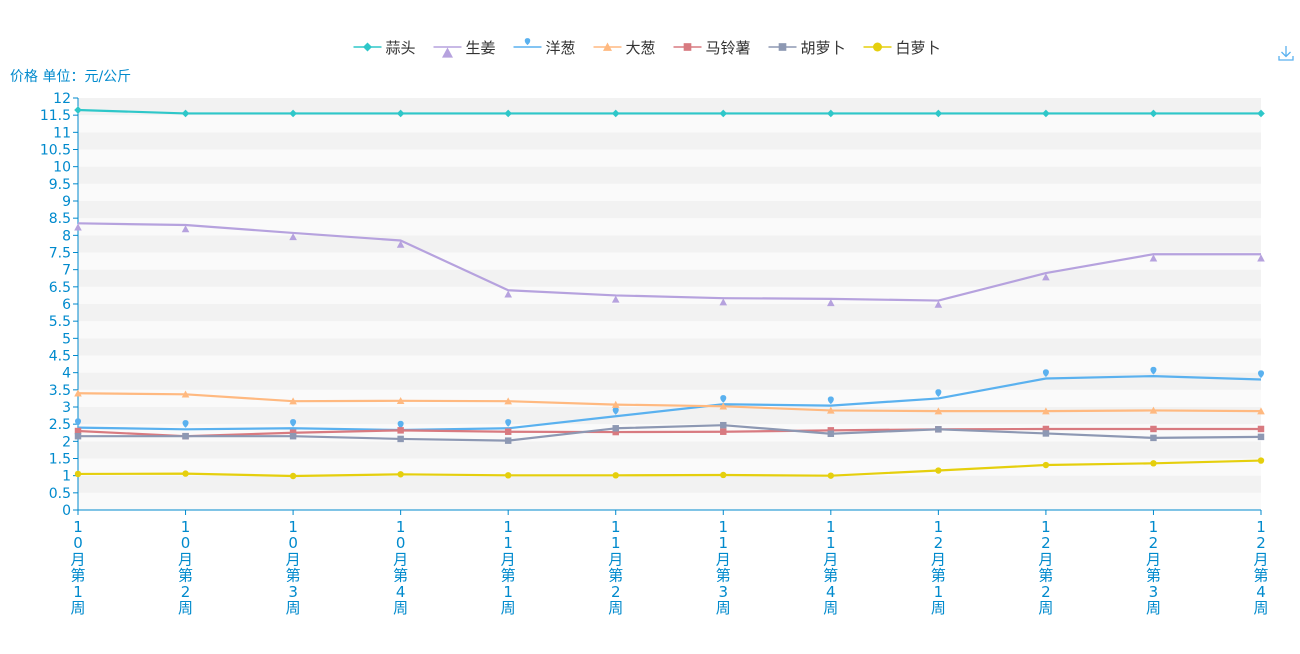 The width and height of the screenshot is (1300, 654). Describe the element at coordinates (66, 511) in the screenshot. I see `y-tick-label: 0` at that location.